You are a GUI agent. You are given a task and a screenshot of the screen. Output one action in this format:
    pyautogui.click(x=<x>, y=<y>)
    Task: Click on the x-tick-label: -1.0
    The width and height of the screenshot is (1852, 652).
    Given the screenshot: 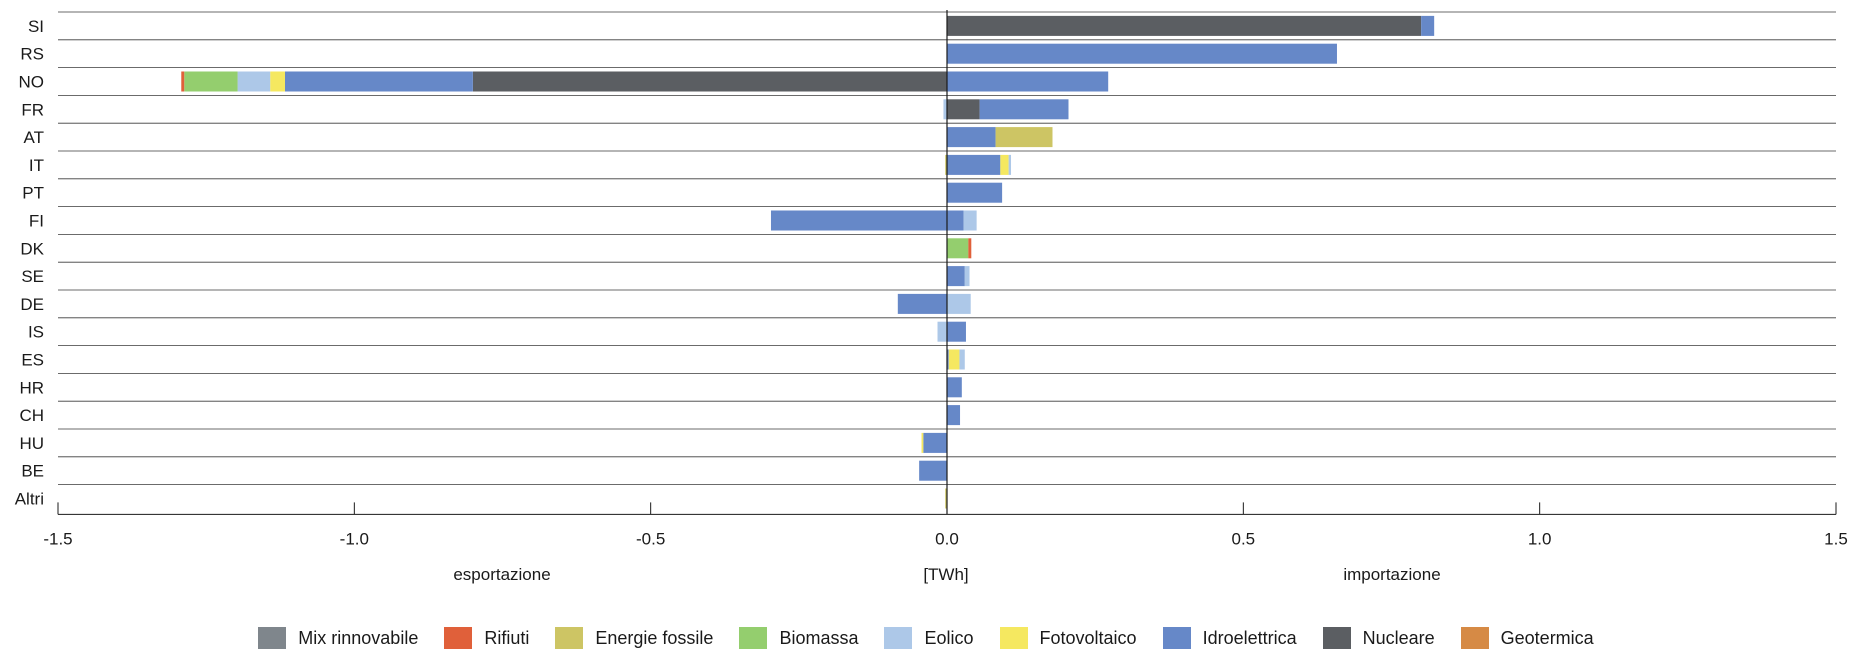 What is the action you would take?
    pyautogui.click(x=354, y=538)
    